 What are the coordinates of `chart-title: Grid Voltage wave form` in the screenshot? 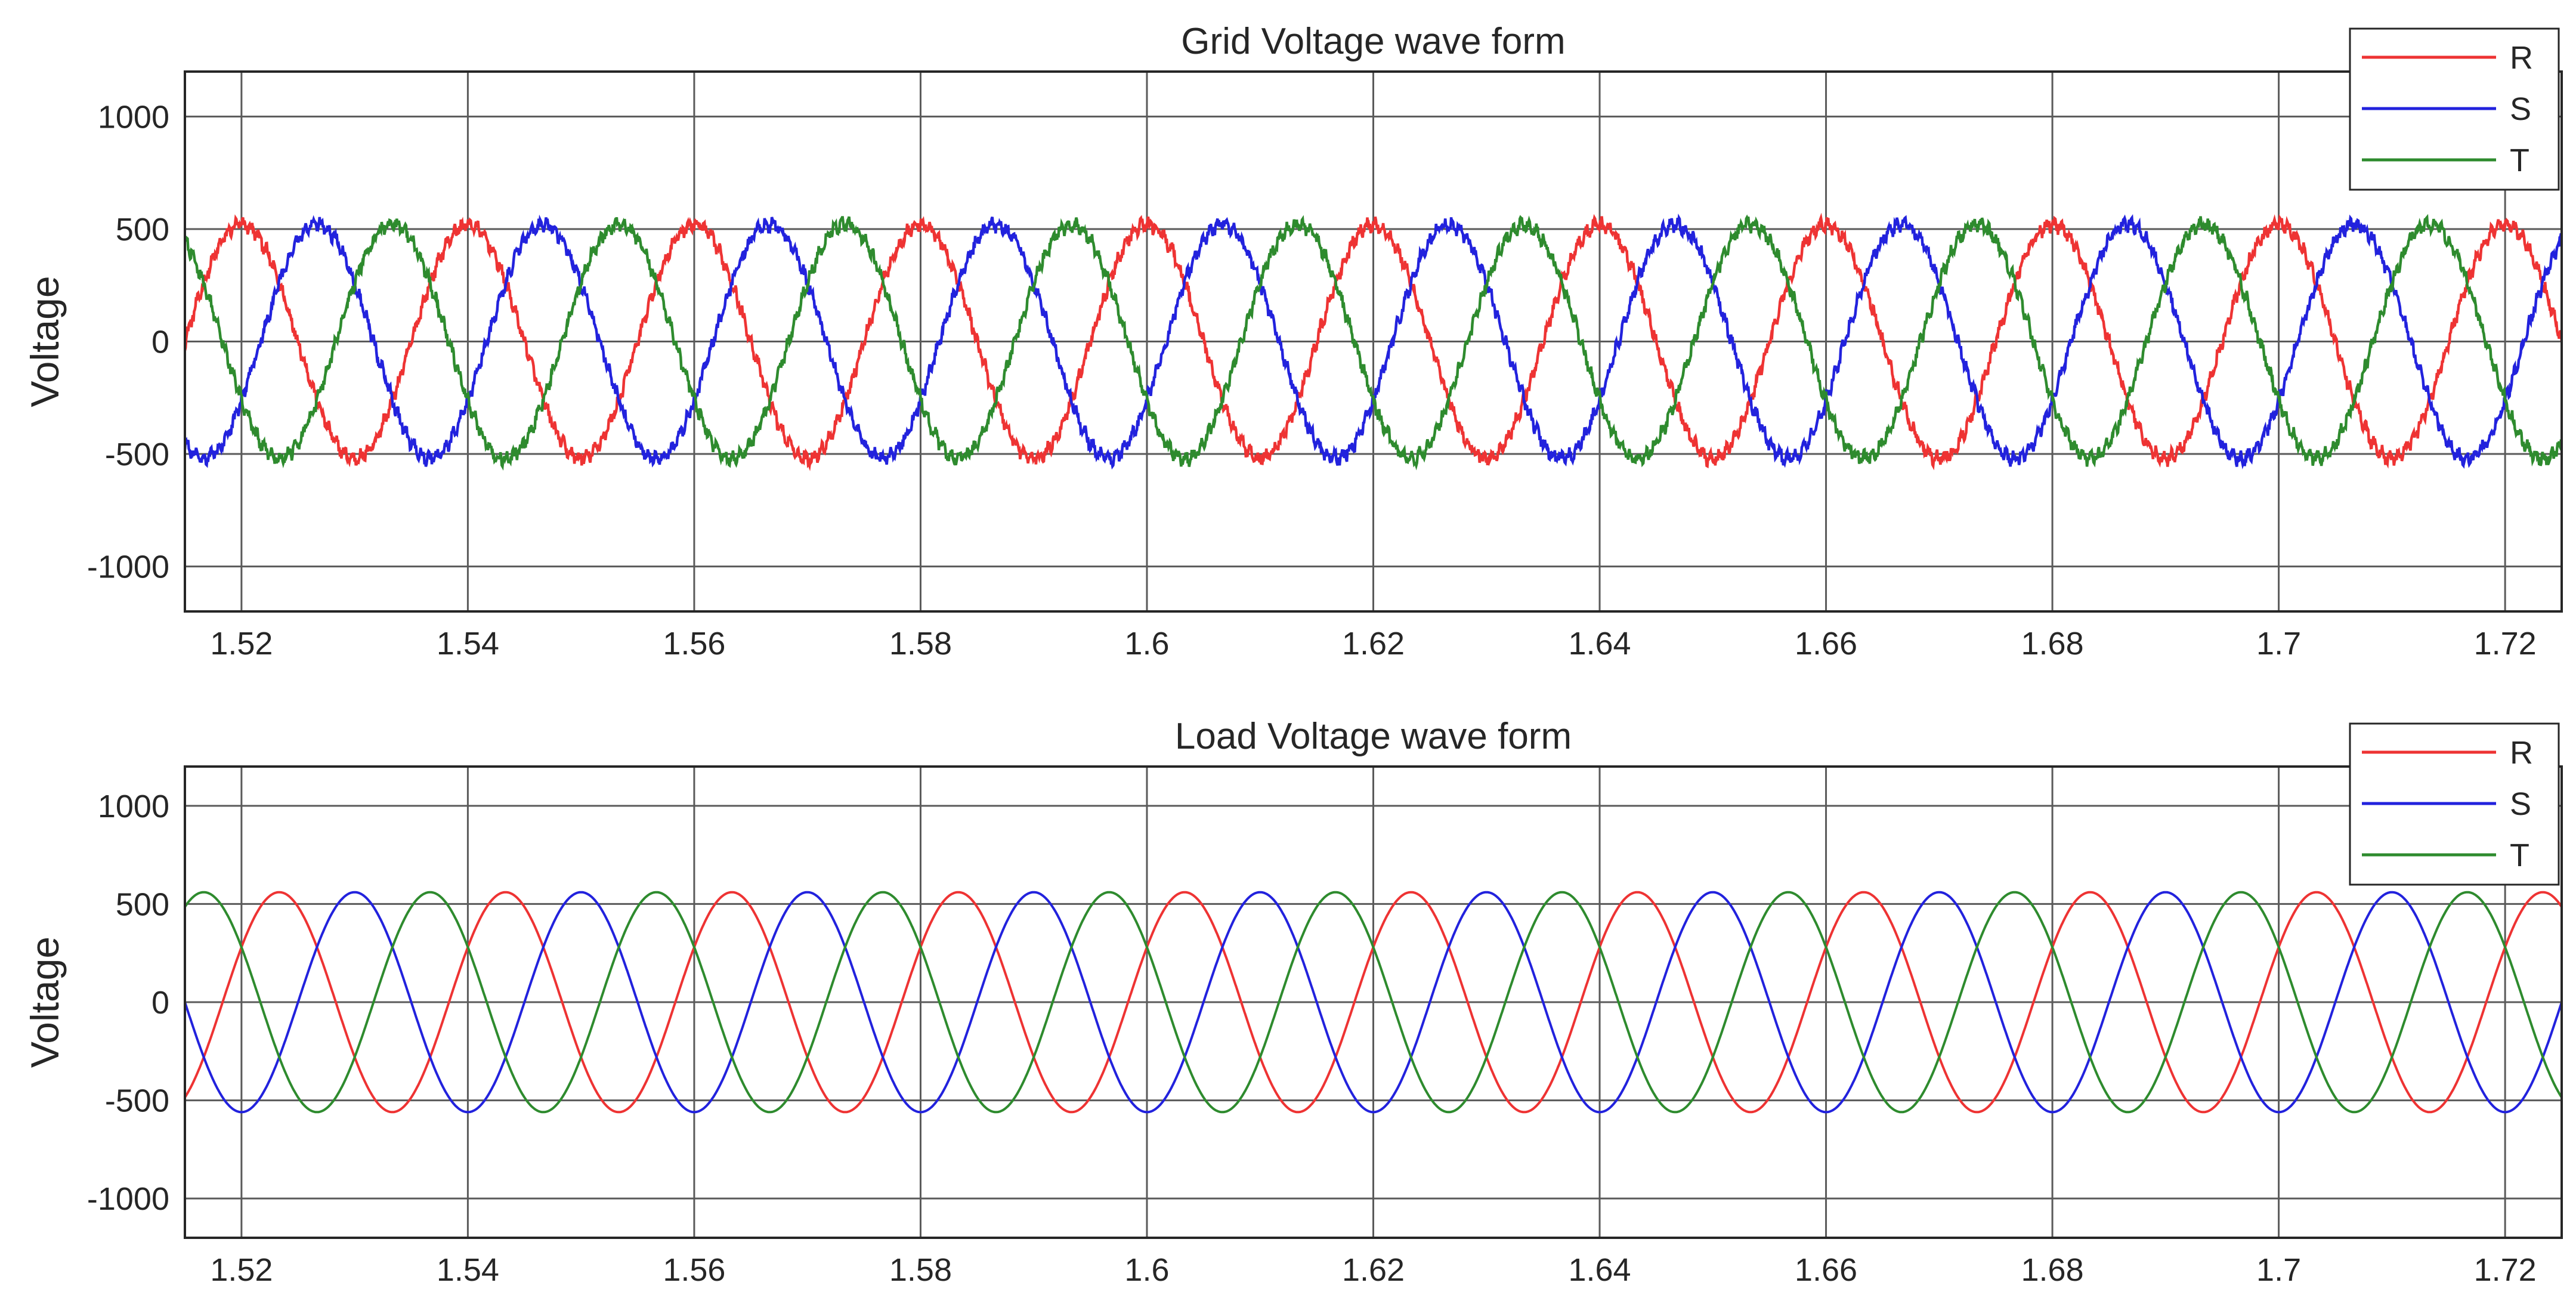 It's located at (1373, 41).